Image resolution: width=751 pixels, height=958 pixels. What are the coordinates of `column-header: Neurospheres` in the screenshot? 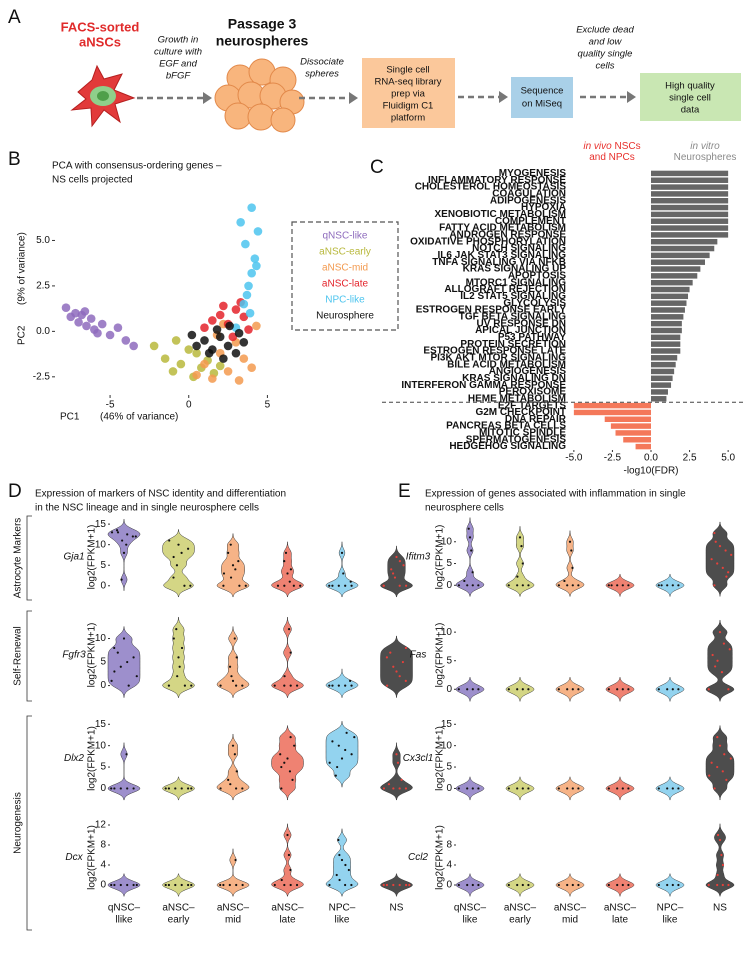 It's located at (705, 157).